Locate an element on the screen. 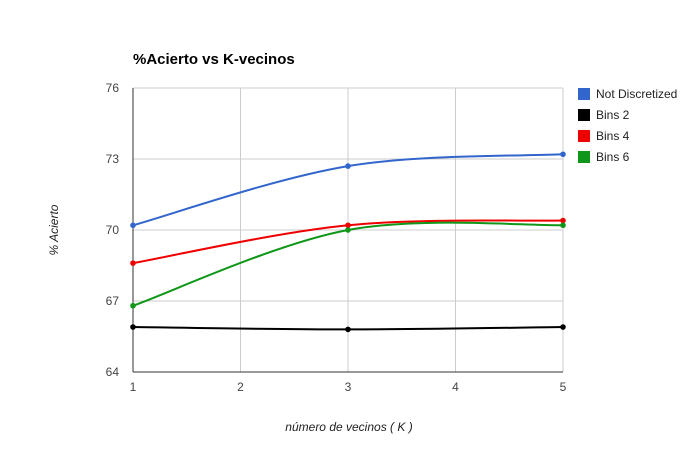 This screenshot has width=697, height=461. legend-label-not-discretized: Not Discretized is located at coordinates (636, 94).